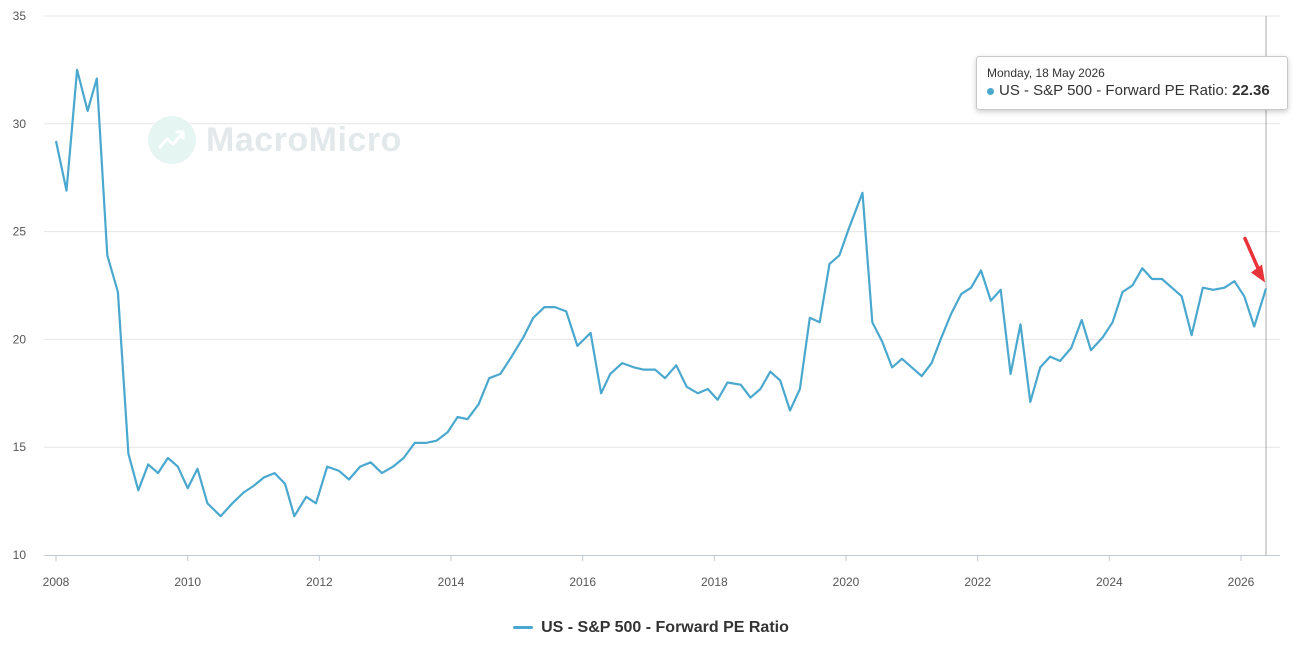 This screenshot has width=1302, height=652. I want to click on legend-swatch, so click(523, 627).